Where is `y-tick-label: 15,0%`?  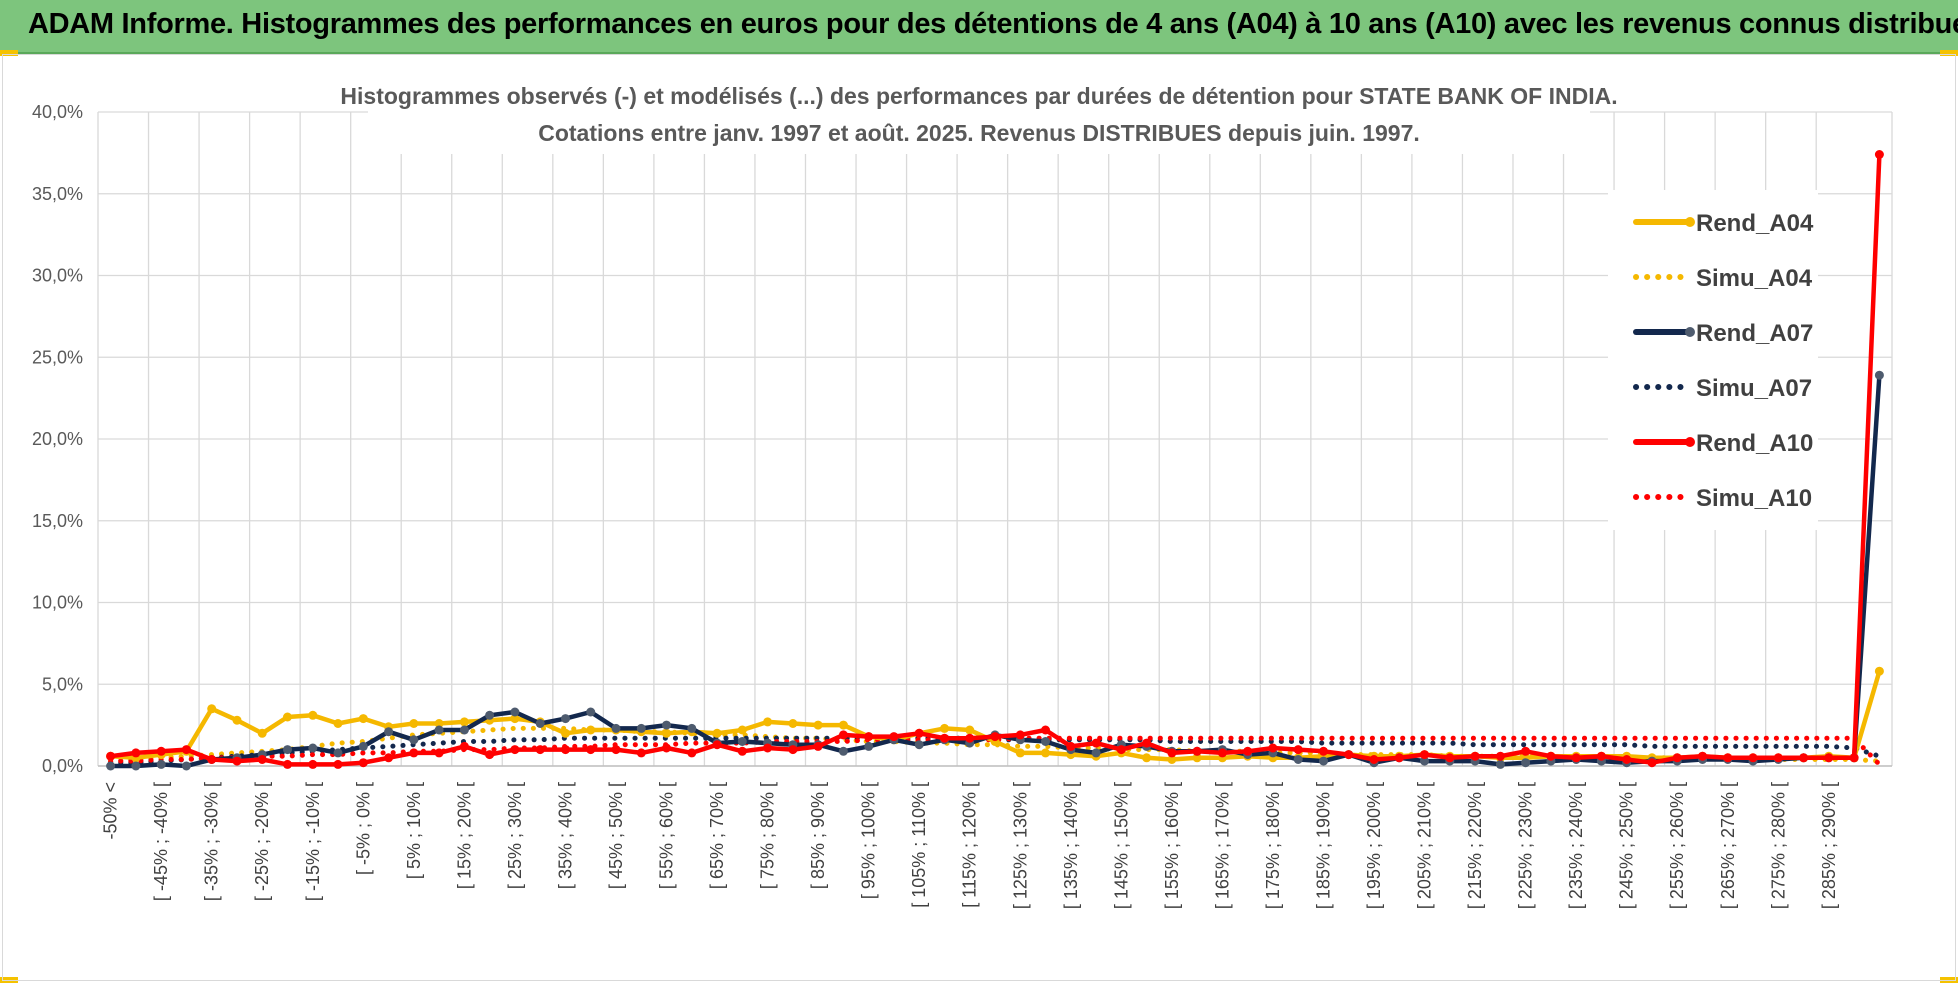
y-tick-label: 15,0% is located at coordinates (57, 521).